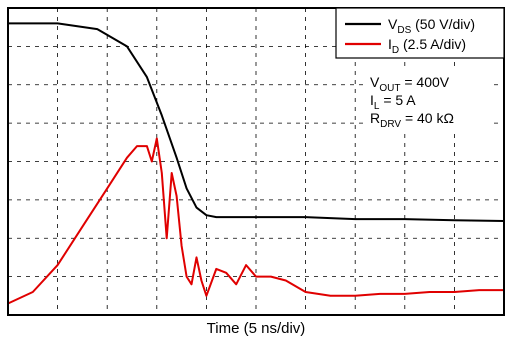 Image resolution: width=512 pixels, height=352 pixels. Describe the element at coordinates (431, 26) in the screenshot. I see `legend-entry: VDS (50 V/div)` at that location.